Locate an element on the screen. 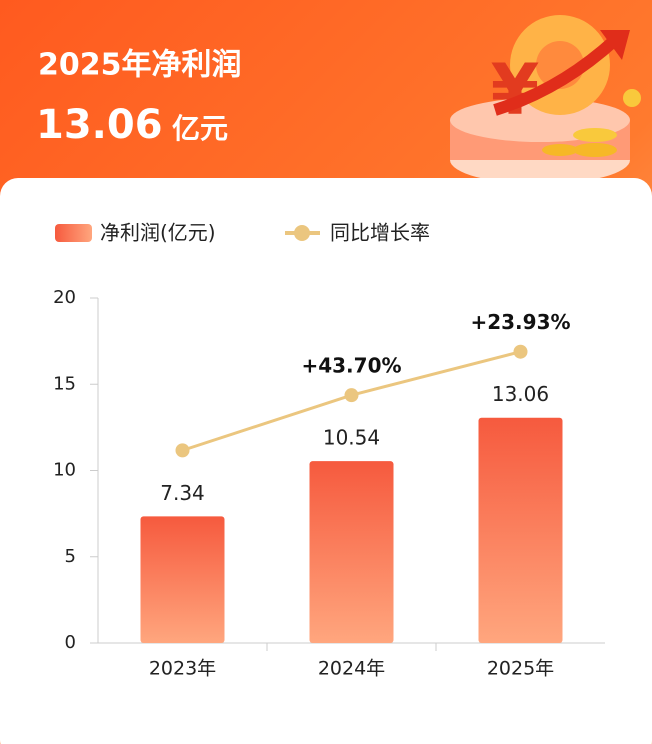 The width and height of the screenshot is (652, 744). y-tick-label: 20 is located at coordinates (64, 297).